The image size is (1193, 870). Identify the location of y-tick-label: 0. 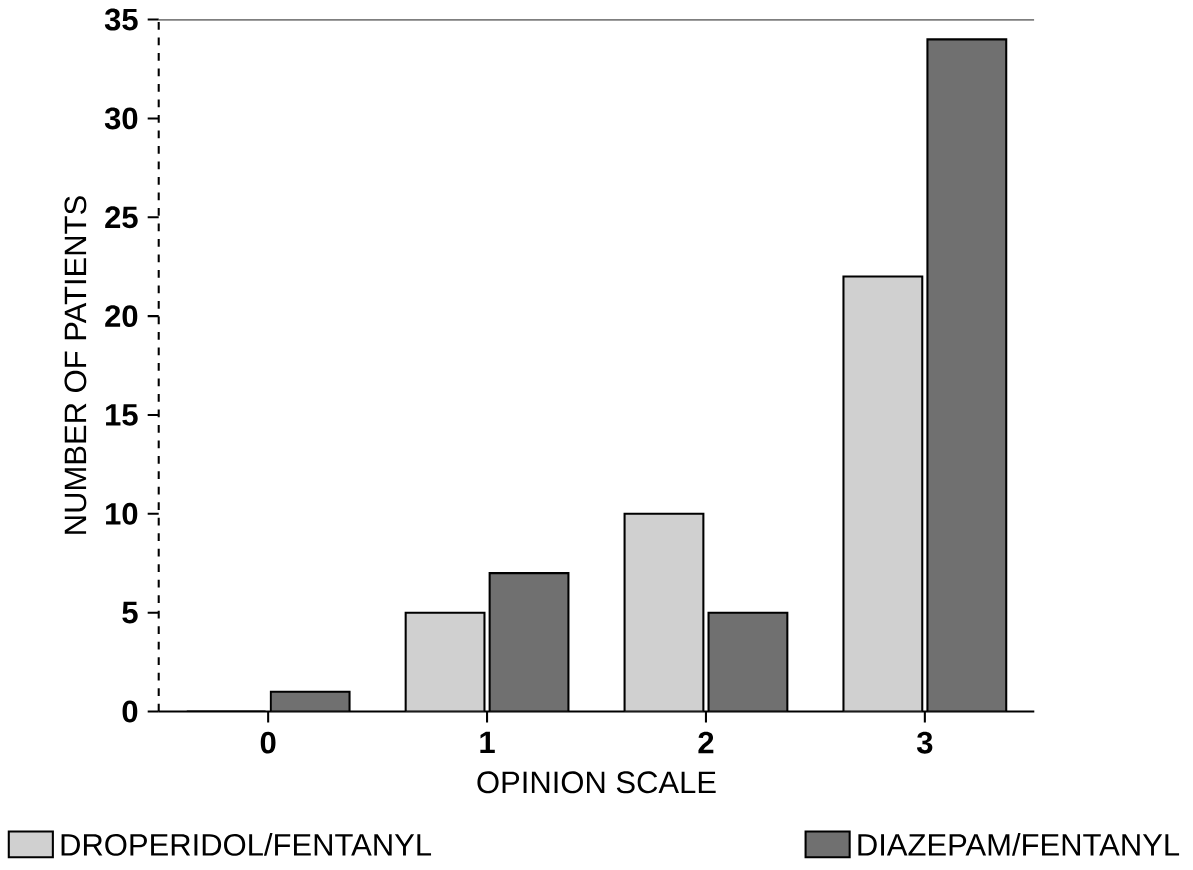
(130, 711).